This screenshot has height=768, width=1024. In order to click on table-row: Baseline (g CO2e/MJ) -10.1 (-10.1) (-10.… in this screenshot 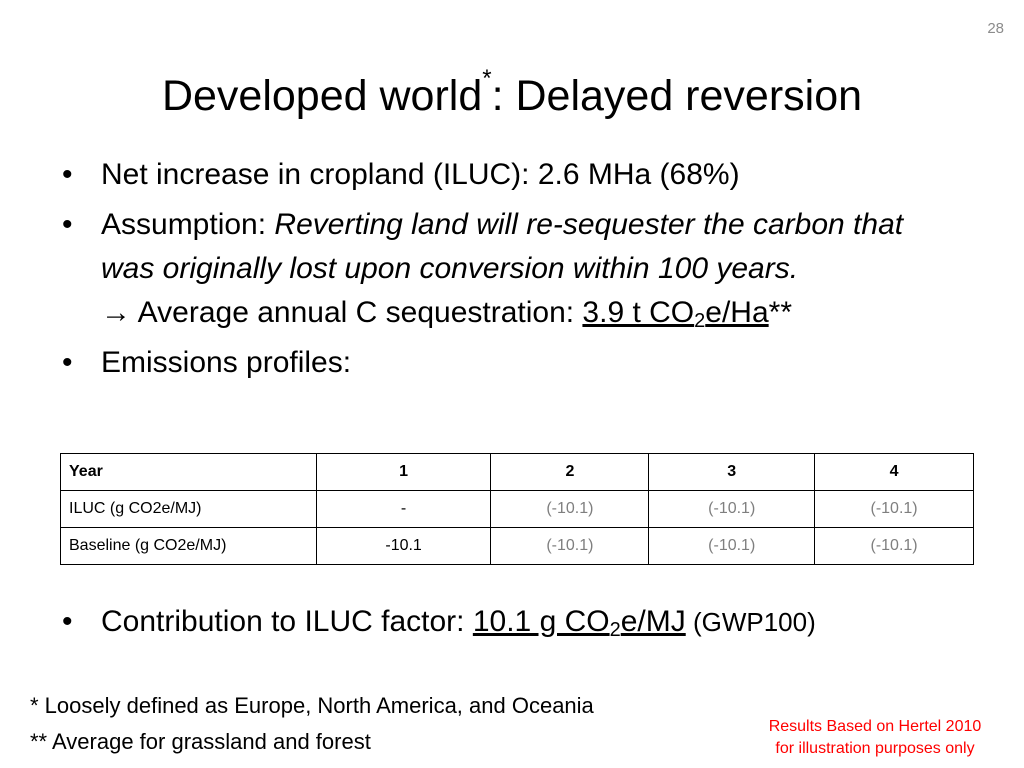, I will do `click(517, 546)`.